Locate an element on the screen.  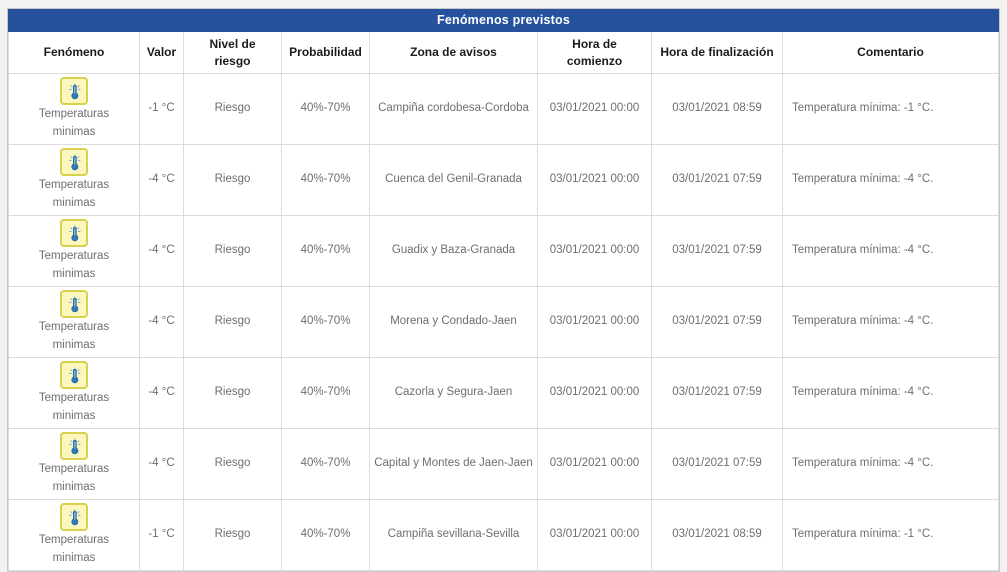
column-header-hora-de-comienzo: Hora de comienzo is located at coordinates (594, 53).